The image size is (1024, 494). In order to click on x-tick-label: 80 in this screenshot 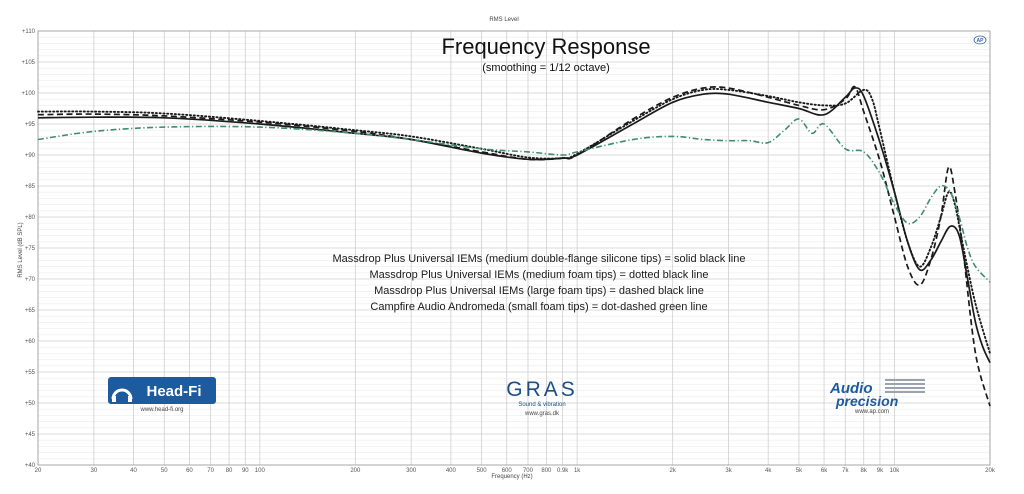, I will do `click(229, 471)`.